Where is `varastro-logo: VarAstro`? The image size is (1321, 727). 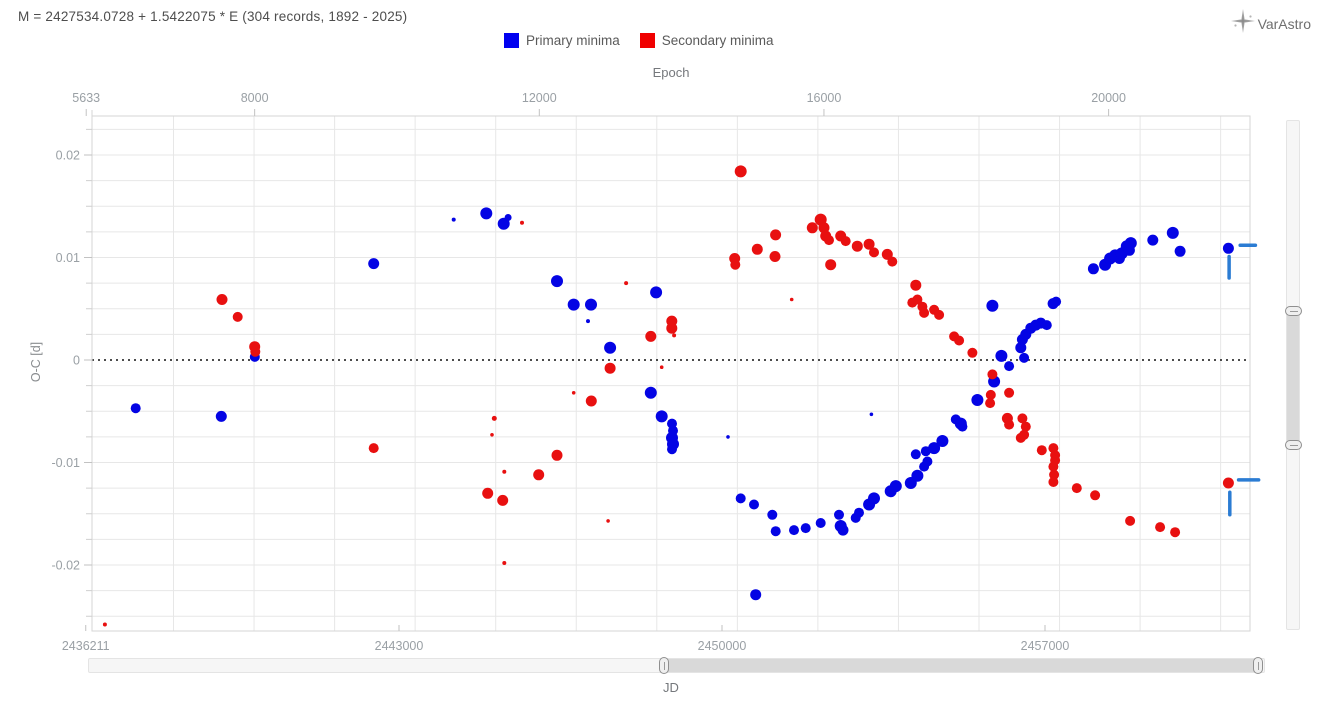
varastro-logo: VarAstro is located at coordinates (1270, 23).